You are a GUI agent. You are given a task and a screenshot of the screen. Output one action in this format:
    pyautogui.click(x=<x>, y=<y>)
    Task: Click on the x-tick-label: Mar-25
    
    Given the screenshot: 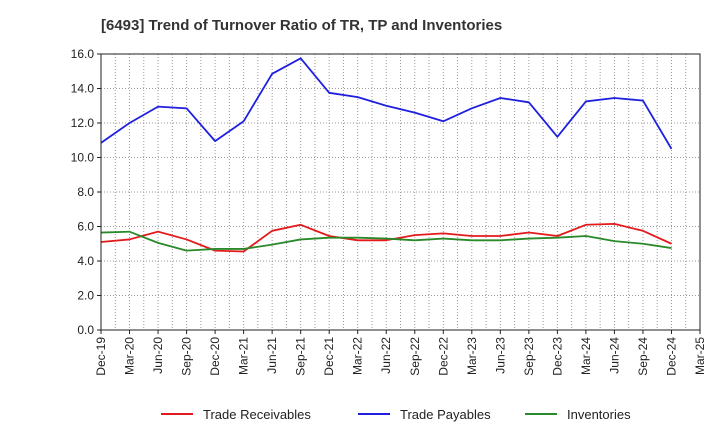 What is the action you would take?
    pyautogui.click(x=700, y=356)
    